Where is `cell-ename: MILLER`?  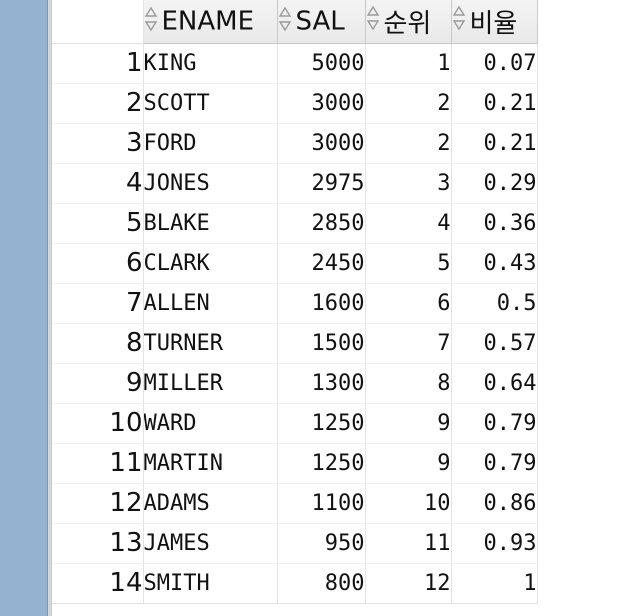
cell-ename: MILLER is located at coordinates (210, 383).